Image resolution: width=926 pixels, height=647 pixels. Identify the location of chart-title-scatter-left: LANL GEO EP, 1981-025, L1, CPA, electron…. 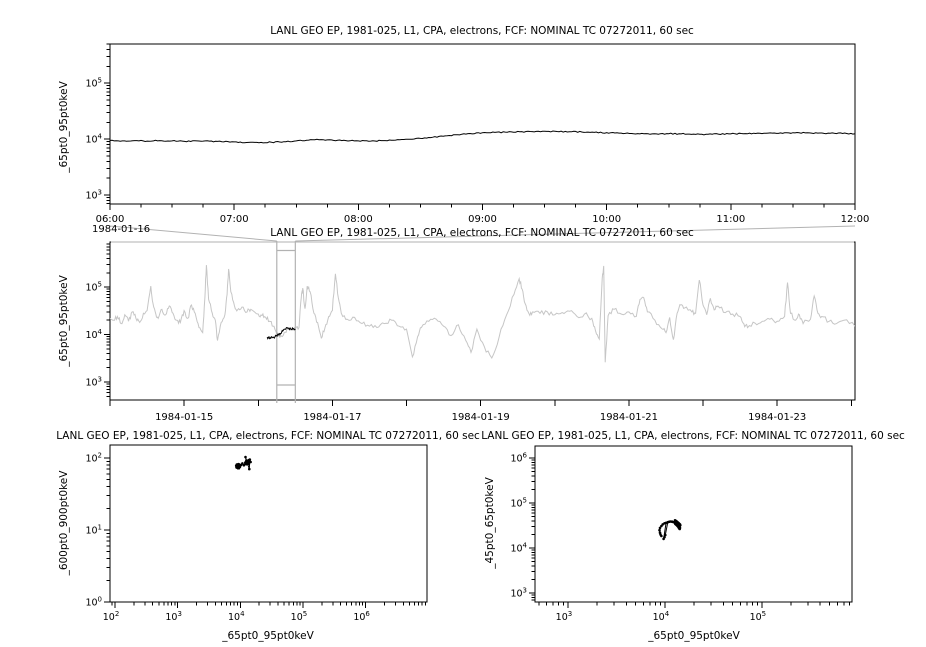
(268, 436).